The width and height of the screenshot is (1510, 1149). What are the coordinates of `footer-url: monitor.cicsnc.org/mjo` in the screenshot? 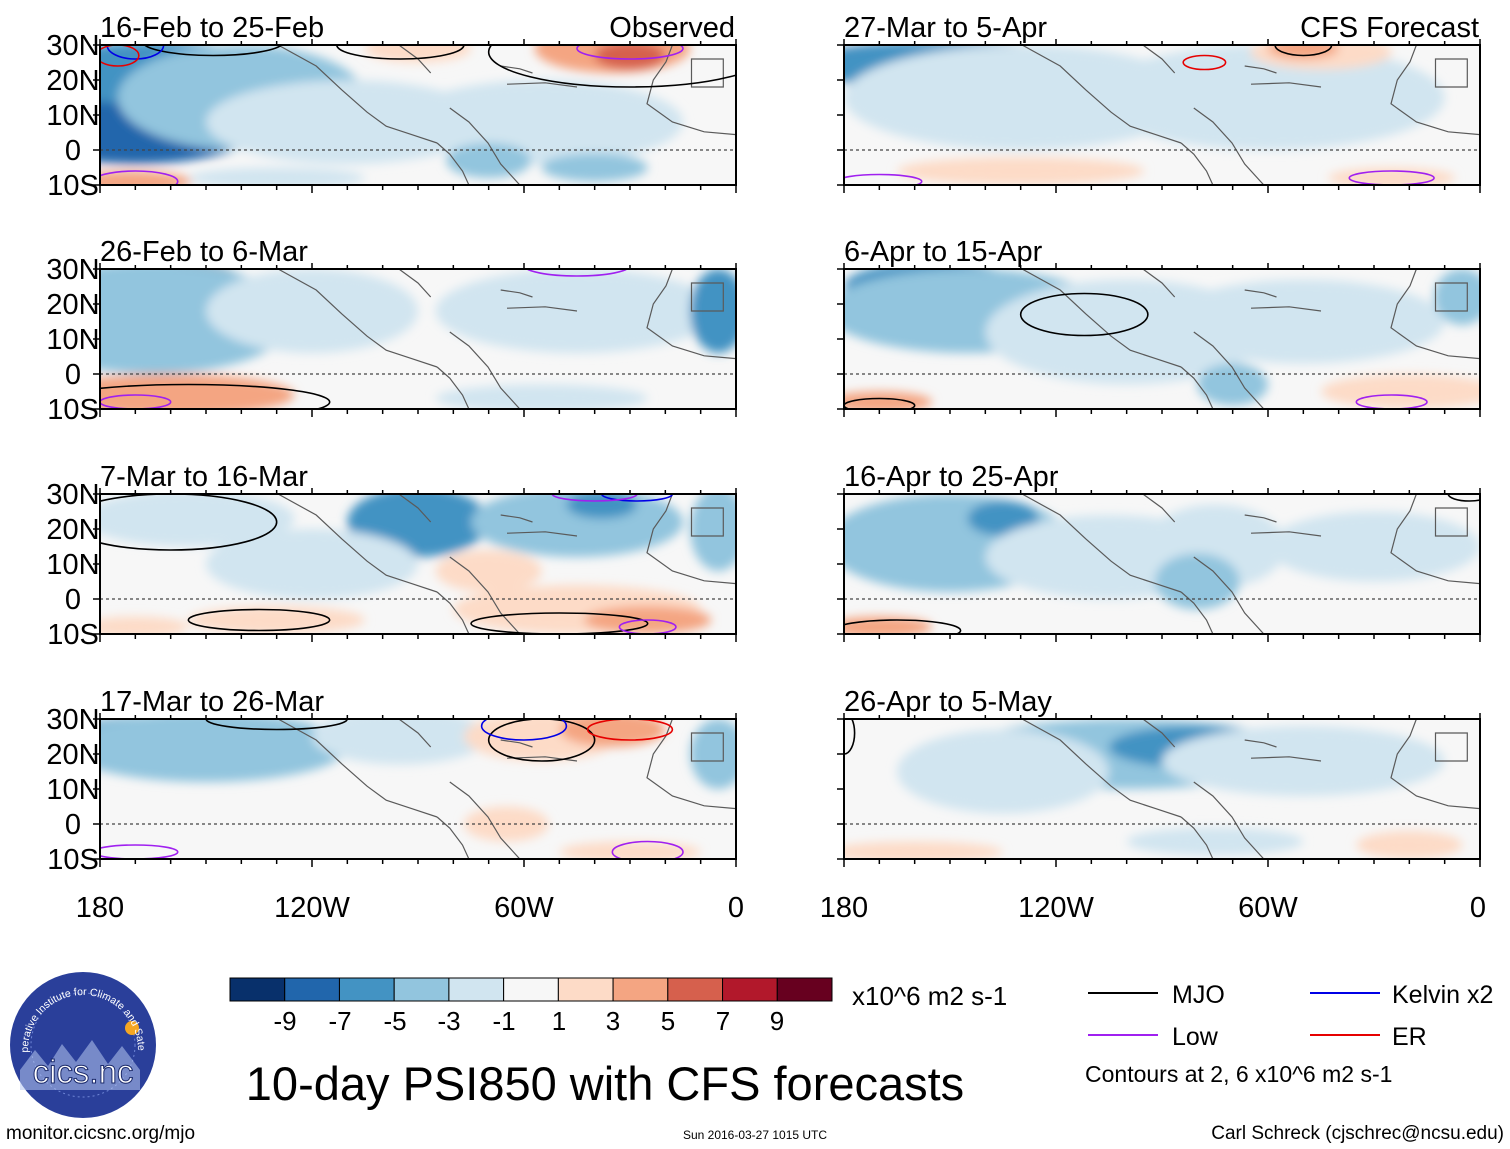 It's located at (100, 1133).